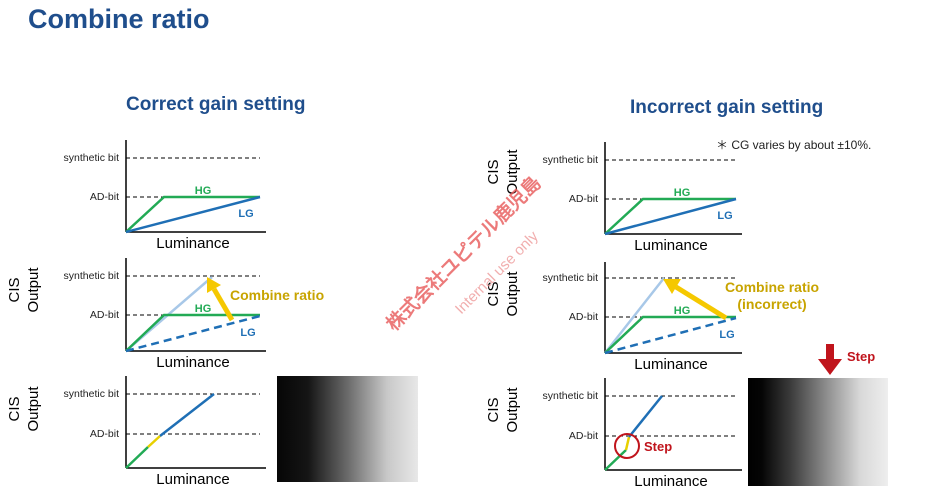 The width and height of the screenshot is (934, 488). What do you see at coordinates (658, 446) in the screenshot?
I see `step-label: Step` at bounding box center [658, 446].